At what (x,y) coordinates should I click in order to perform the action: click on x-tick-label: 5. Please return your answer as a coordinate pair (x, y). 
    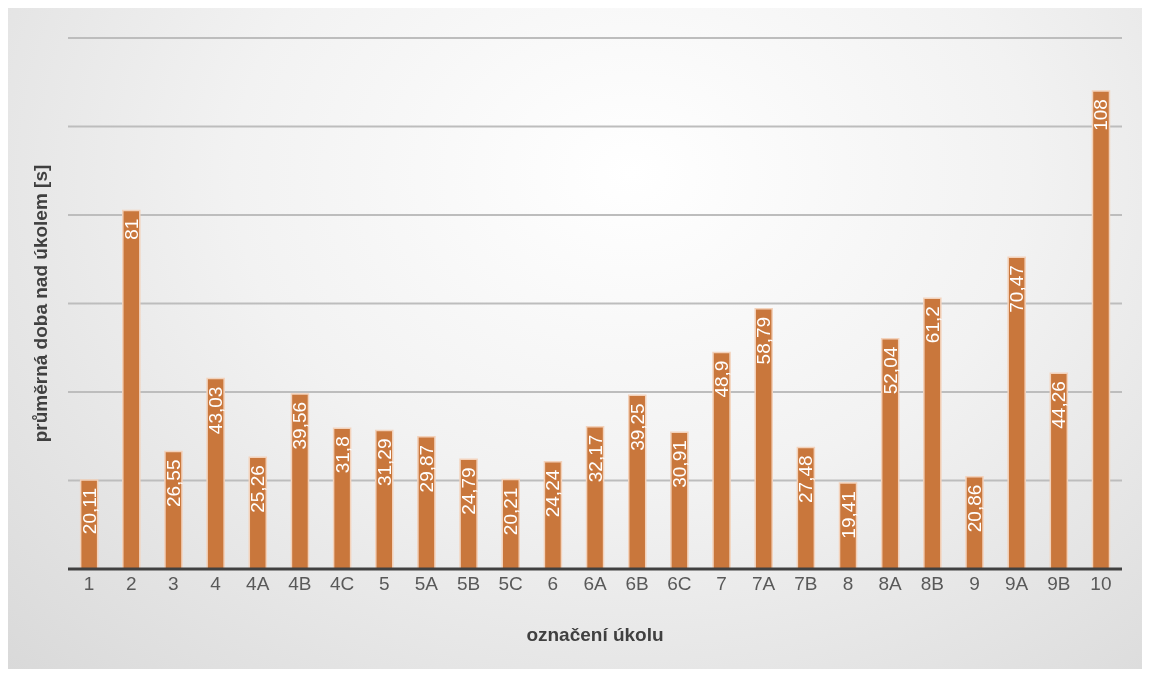
    Looking at the image, I should click on (384, 584).